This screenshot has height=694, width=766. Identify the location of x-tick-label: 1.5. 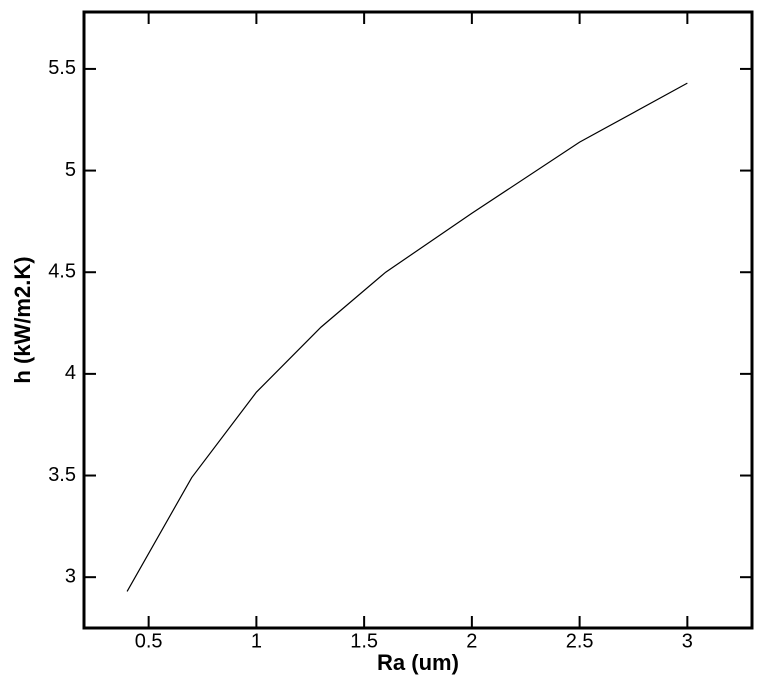
(364, 641).